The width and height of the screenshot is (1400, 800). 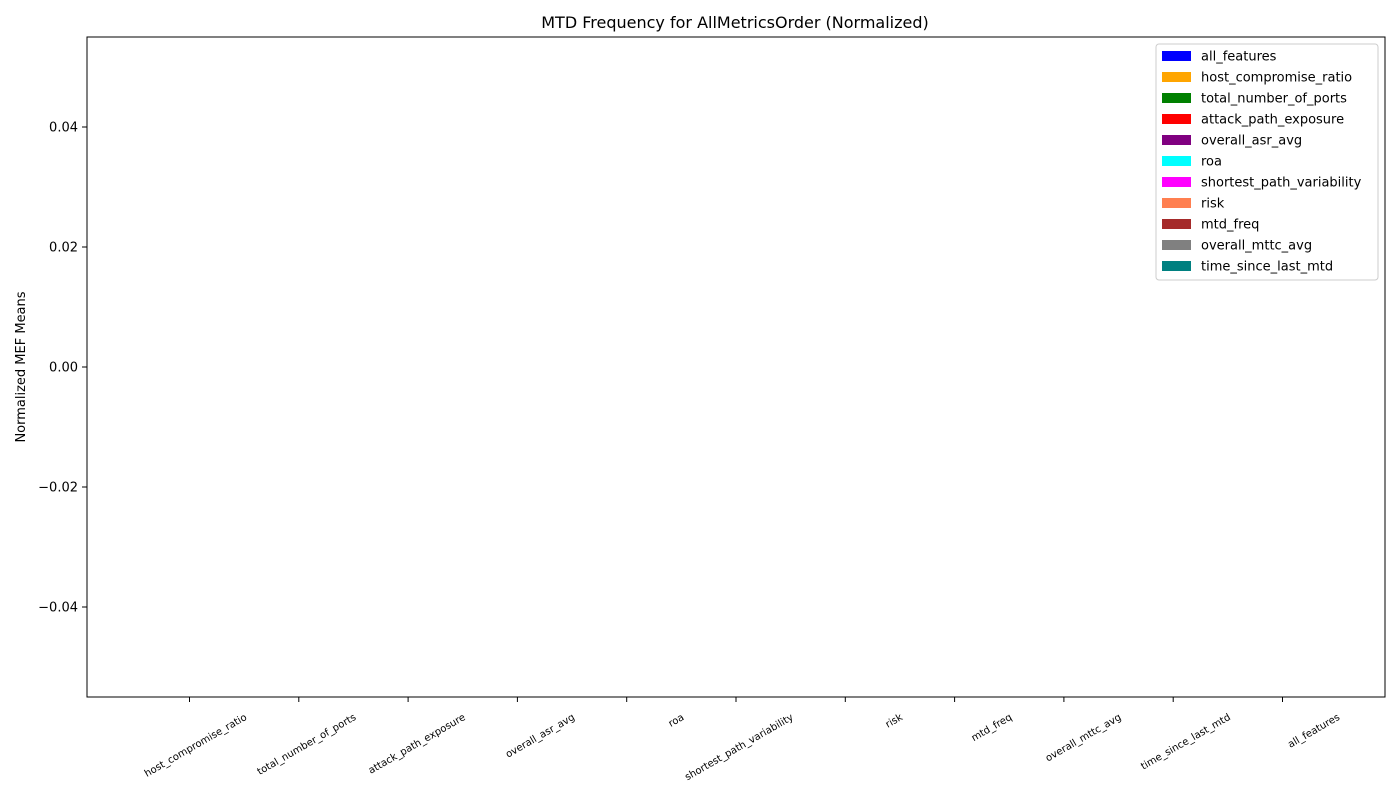 What do you see at coordinates (1256, 246) in the screenshot?
I see `legend-label: overall_mttc_avg` at bounding box center [1256, 246].